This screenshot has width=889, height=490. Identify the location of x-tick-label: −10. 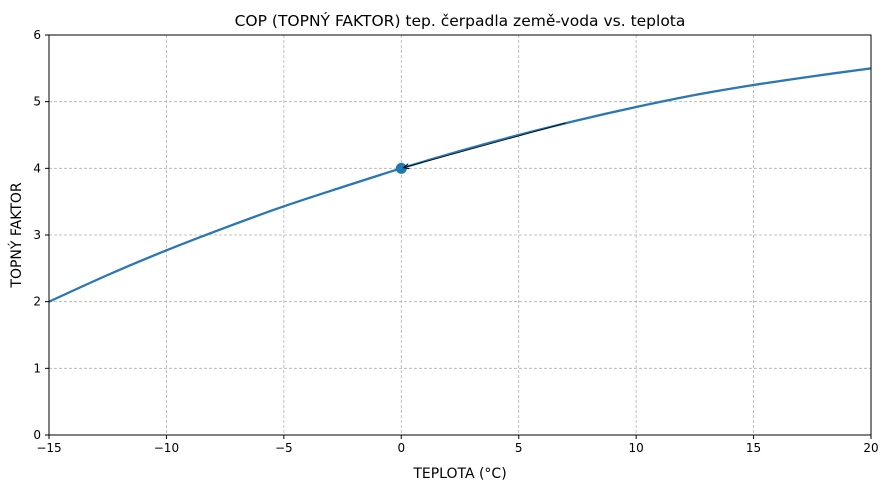
(166, 448).